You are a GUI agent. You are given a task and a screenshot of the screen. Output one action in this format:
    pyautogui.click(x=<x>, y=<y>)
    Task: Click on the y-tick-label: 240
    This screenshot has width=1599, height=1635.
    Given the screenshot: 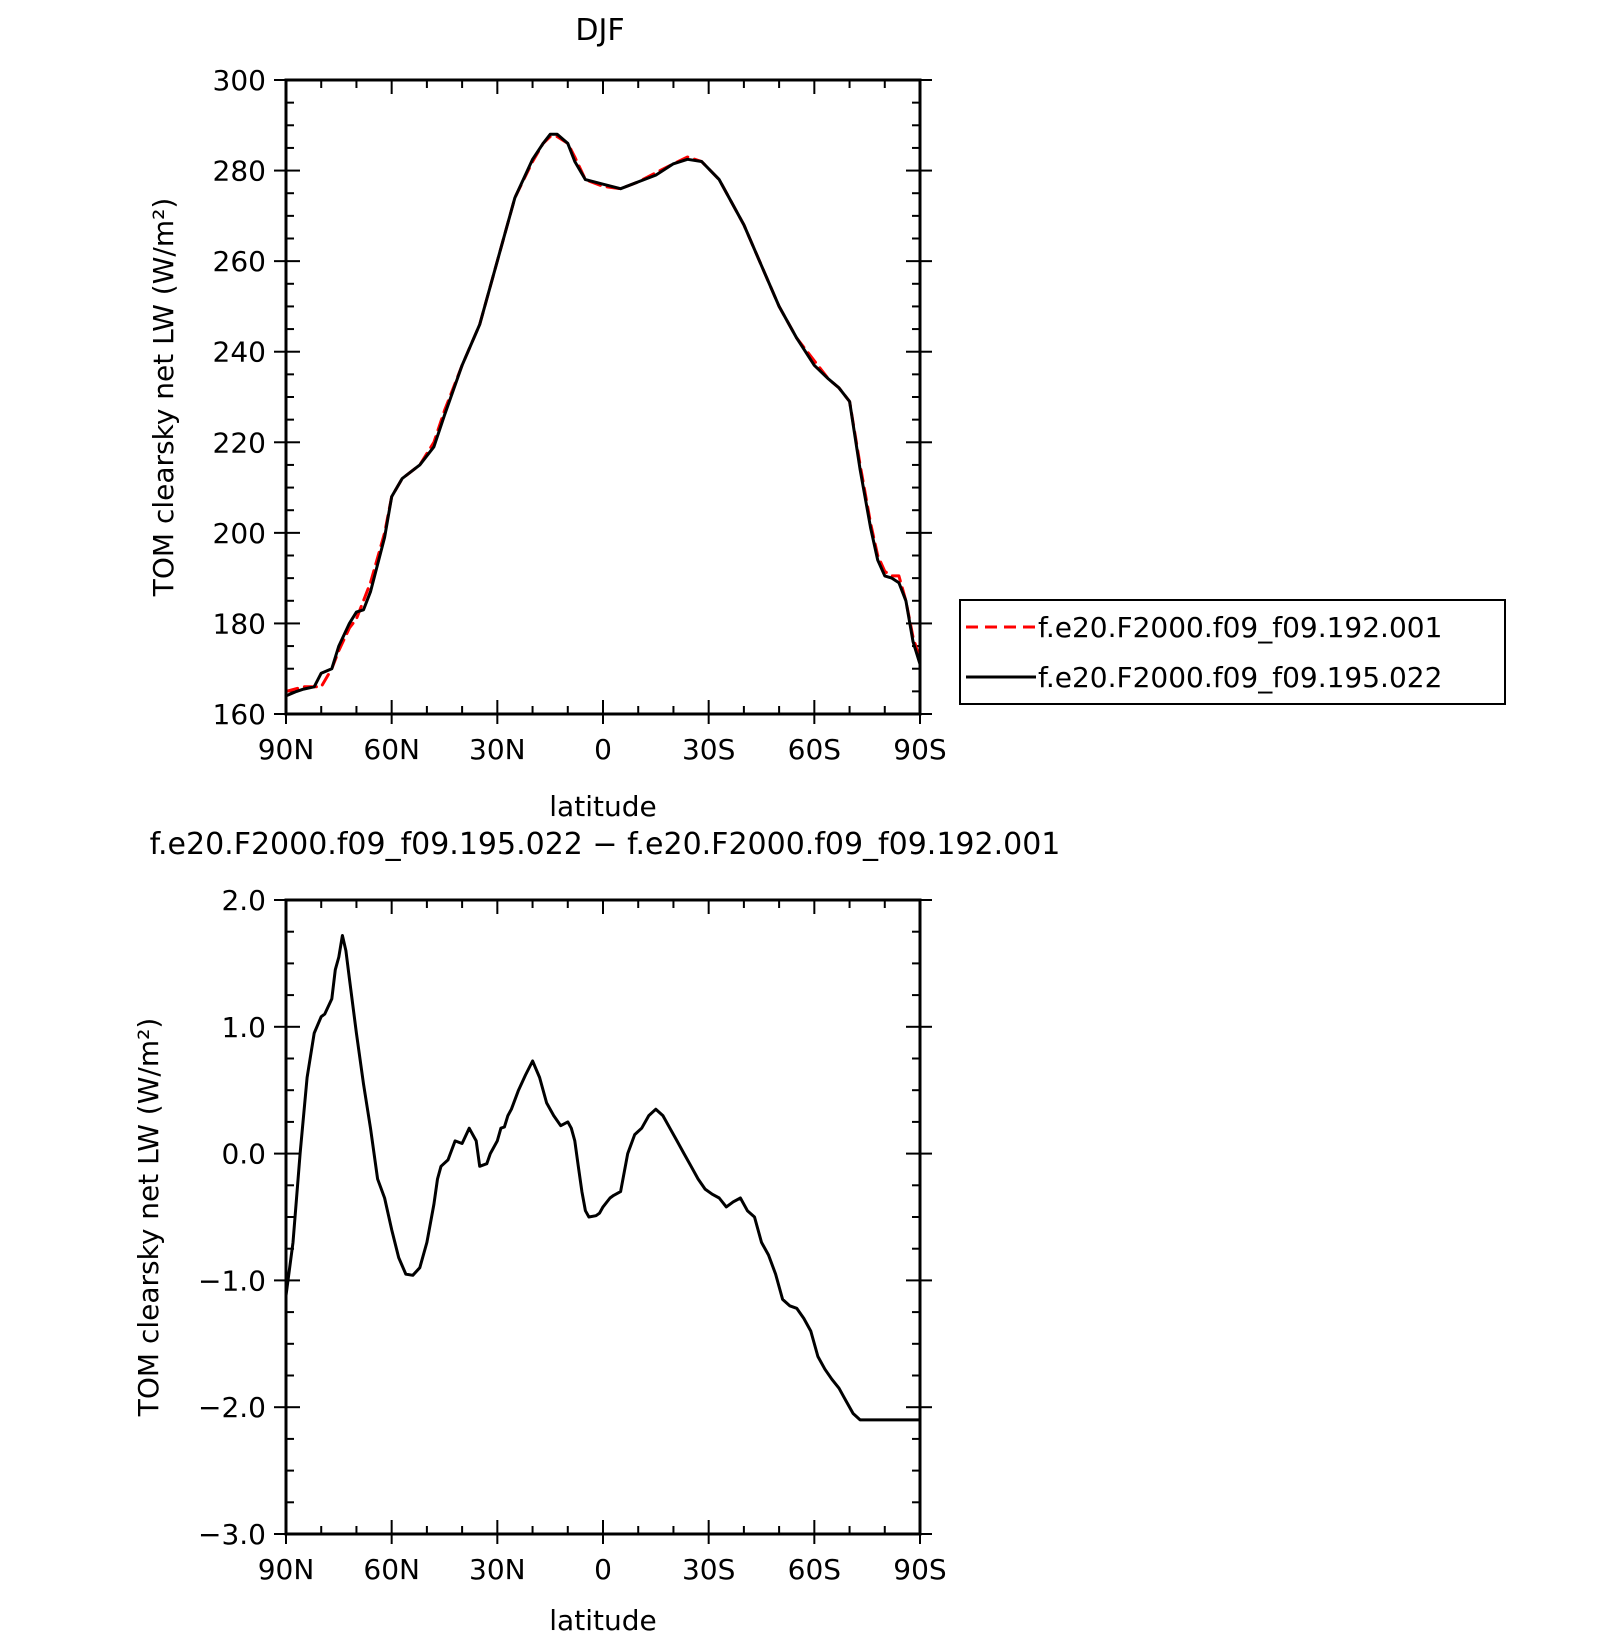 What is the action you would take?
    pyautogui.click(x=239, y=352)
    